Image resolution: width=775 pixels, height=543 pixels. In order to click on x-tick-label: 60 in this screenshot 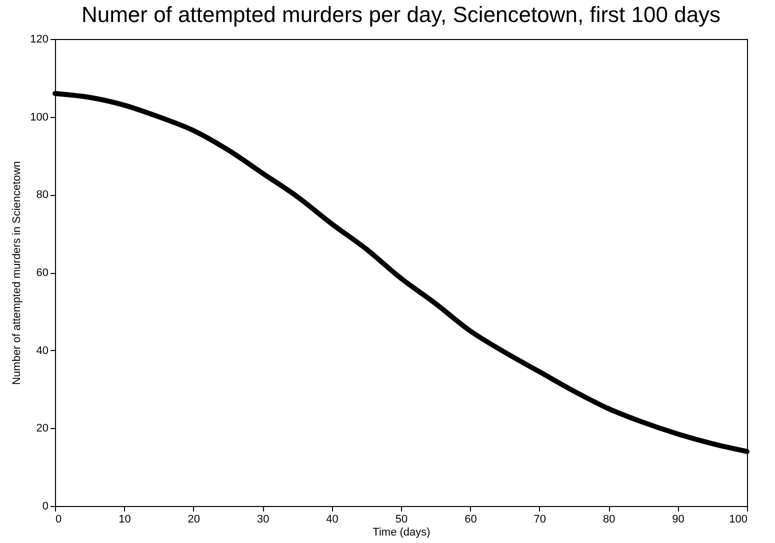, I will do `click(470, 520)`.